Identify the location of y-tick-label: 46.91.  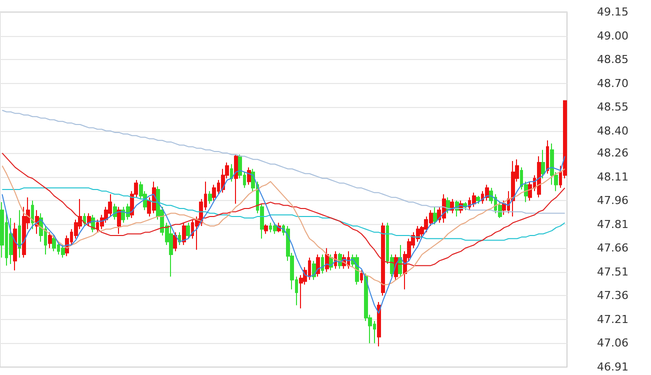
(612, 367).